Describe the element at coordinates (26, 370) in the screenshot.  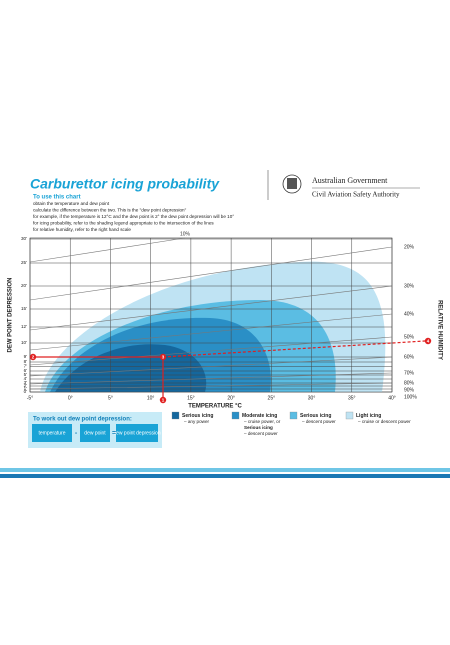
I see `y-tick-label: 6'` at that location.